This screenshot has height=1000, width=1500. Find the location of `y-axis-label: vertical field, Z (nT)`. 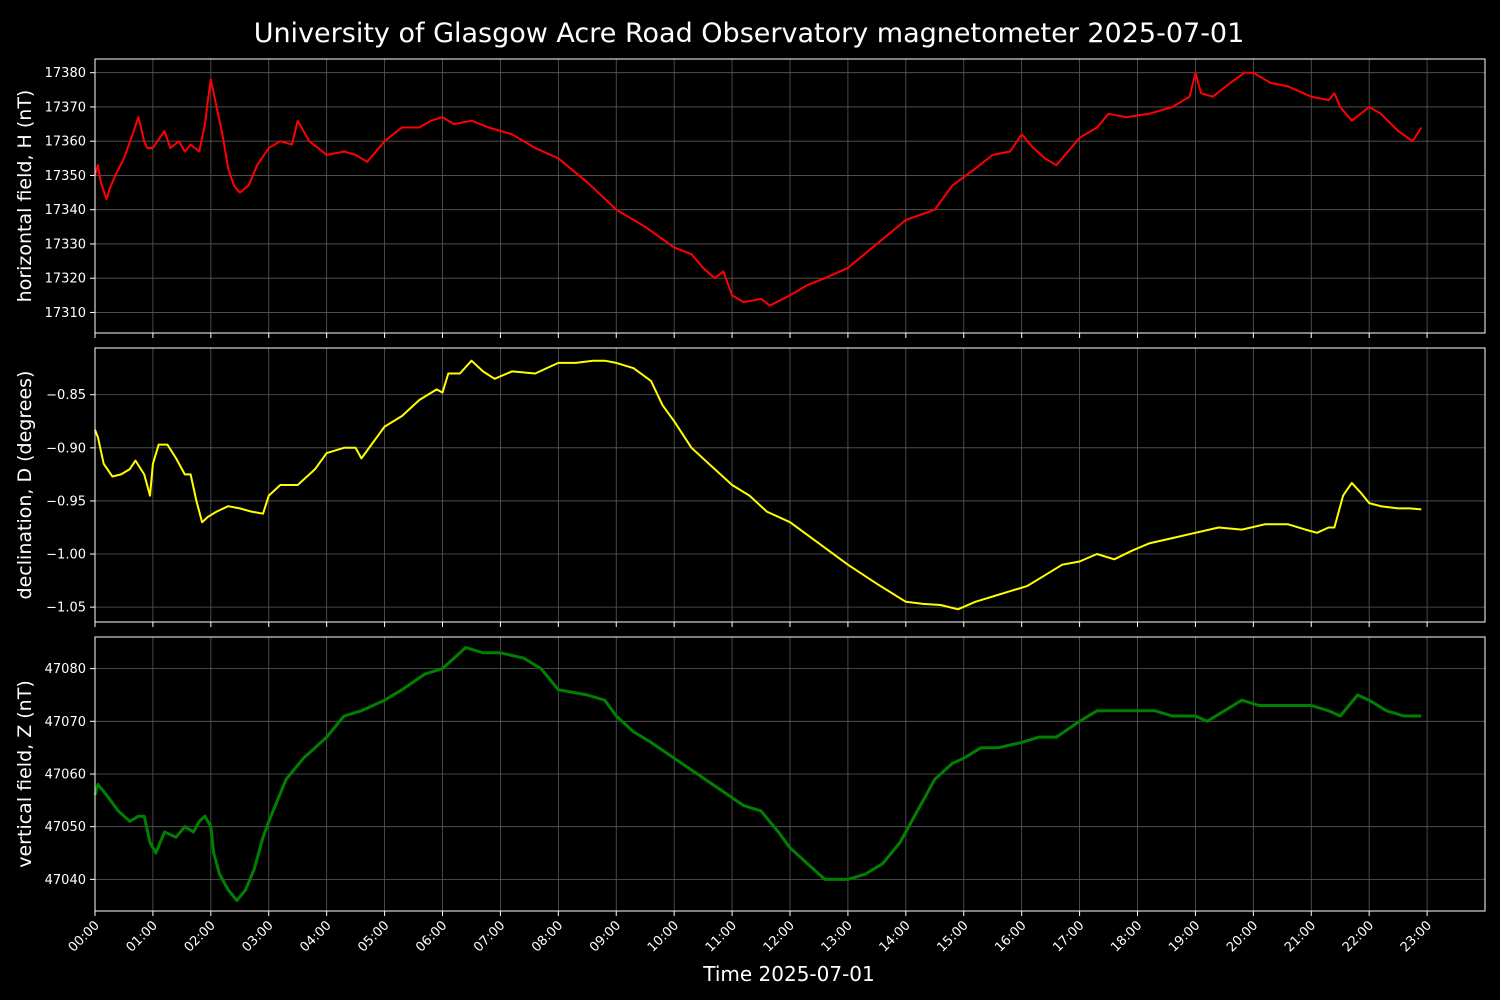

y-axis-label: vertical field, Z (nT) is located at coordinates (25, 774).